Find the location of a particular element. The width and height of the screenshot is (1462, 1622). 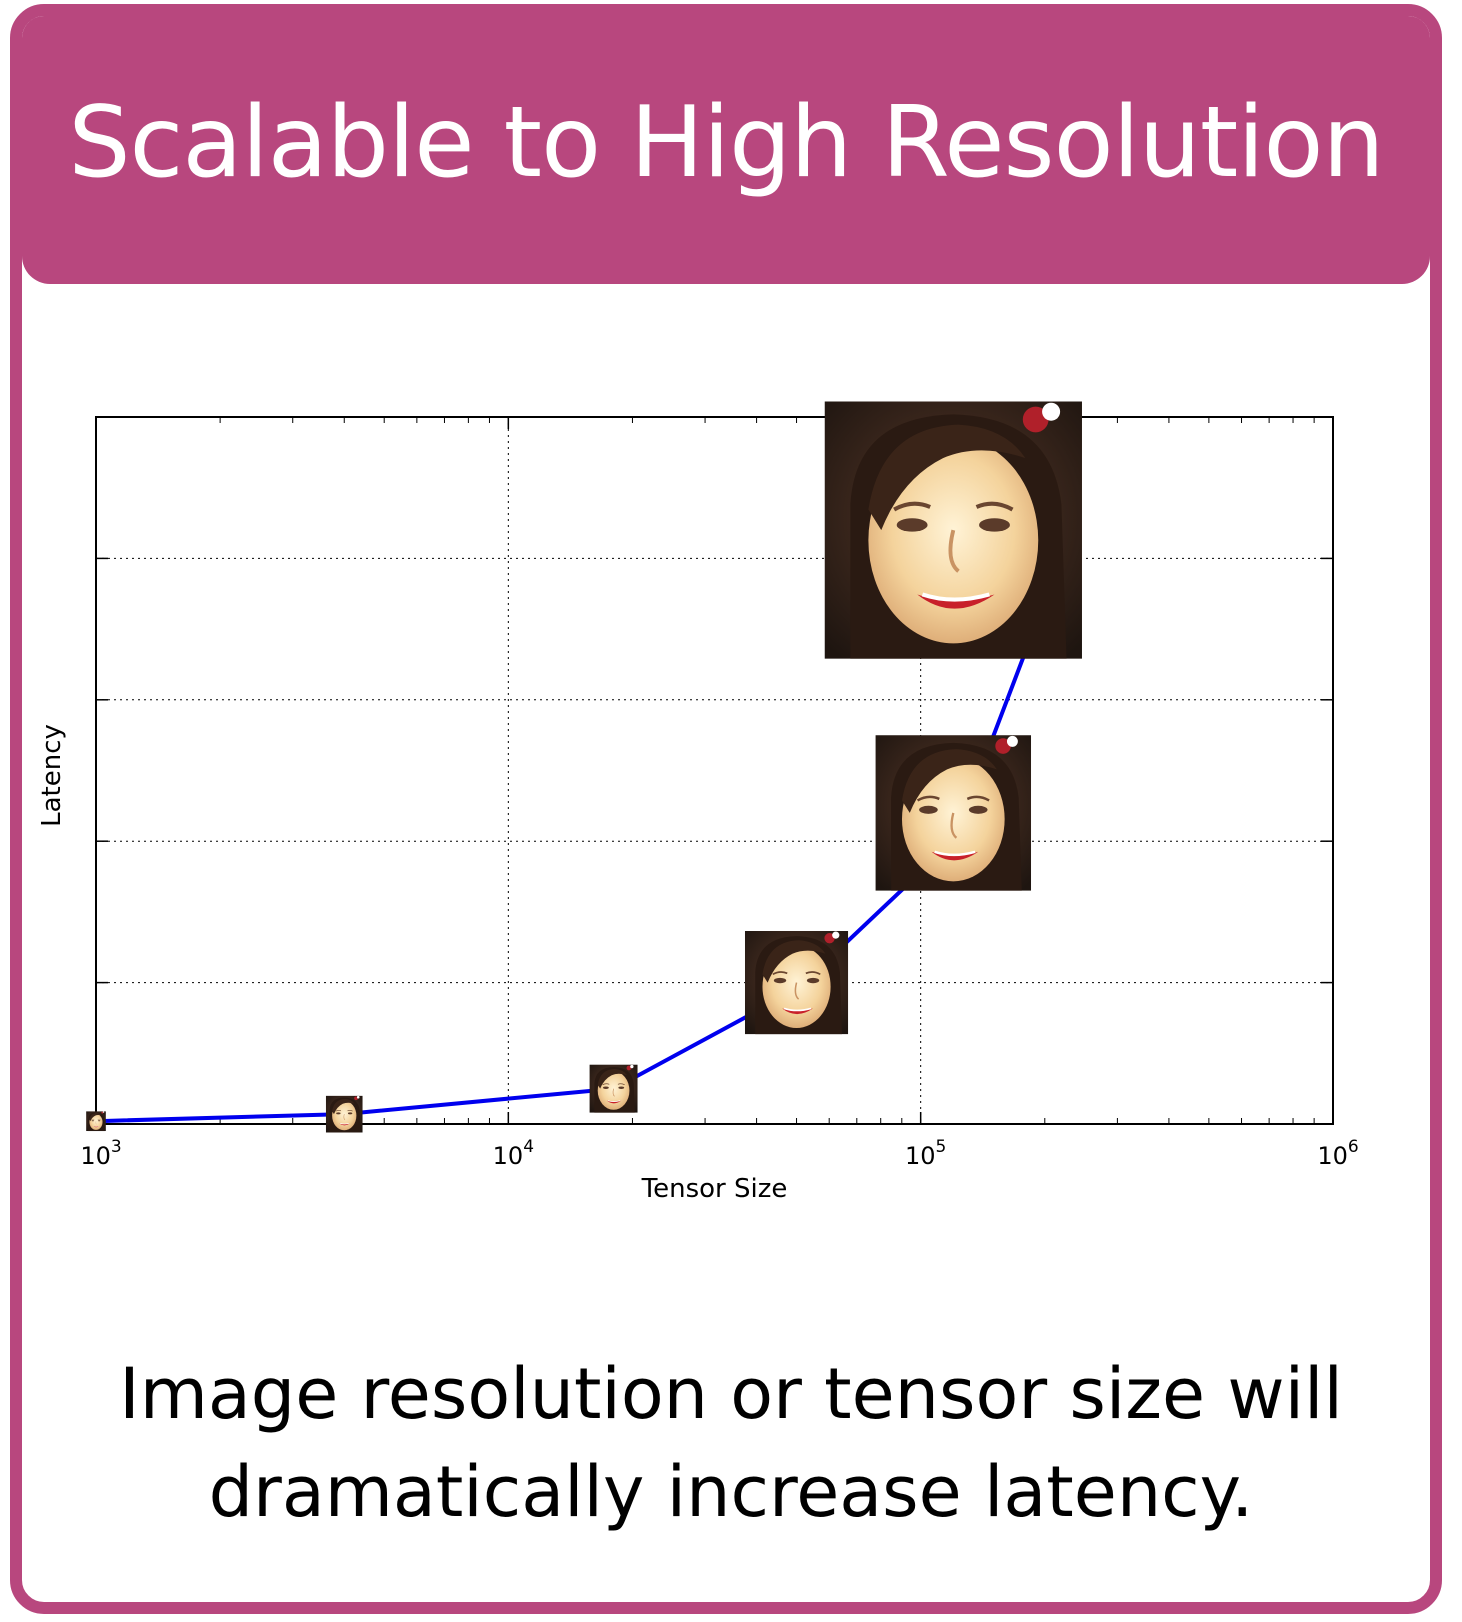

caption-line-2: dramatically increase latency. is located at coordinates (731, 1492).